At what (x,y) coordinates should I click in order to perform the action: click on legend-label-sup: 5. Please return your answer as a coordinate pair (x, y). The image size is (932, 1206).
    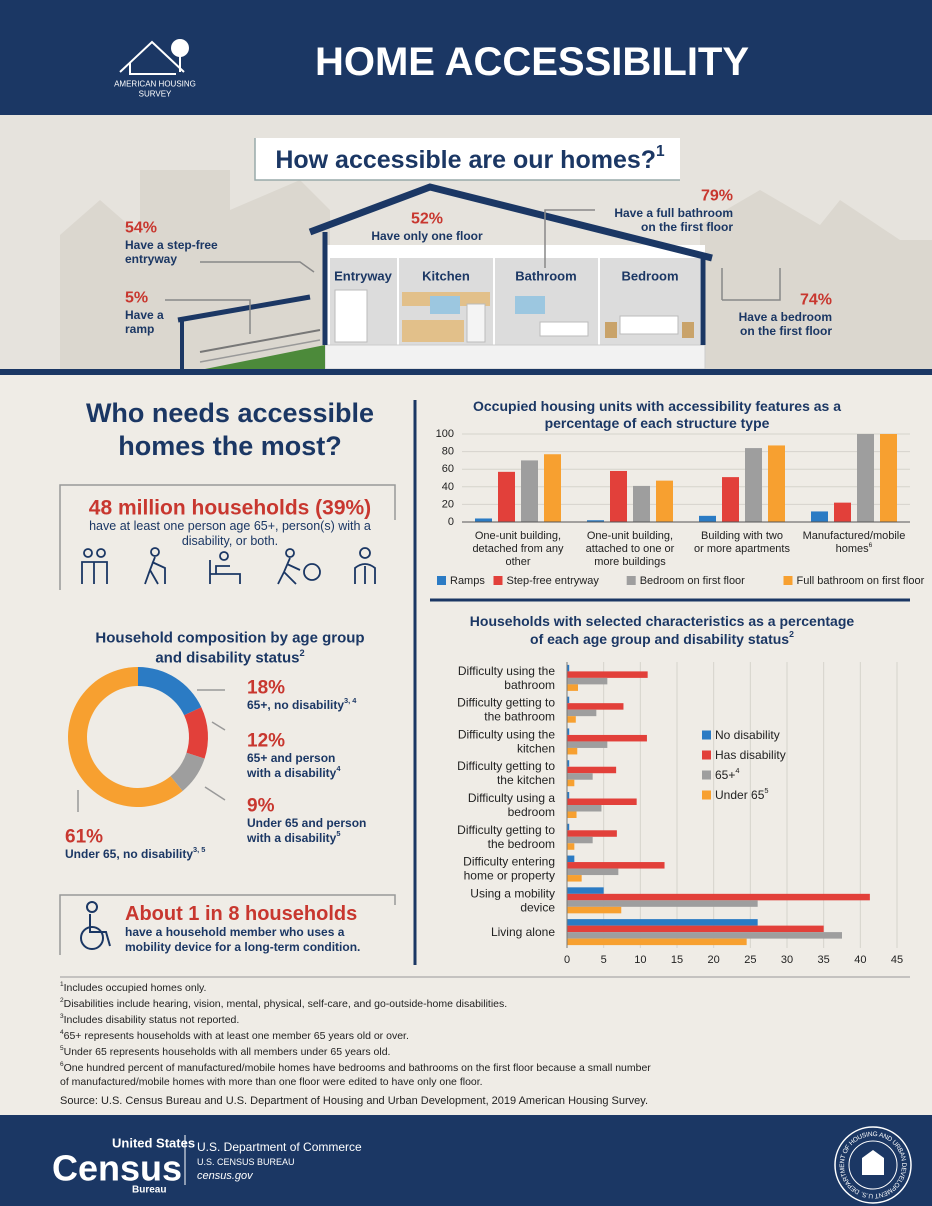
    Looking at the image, I should click on (766, 790).